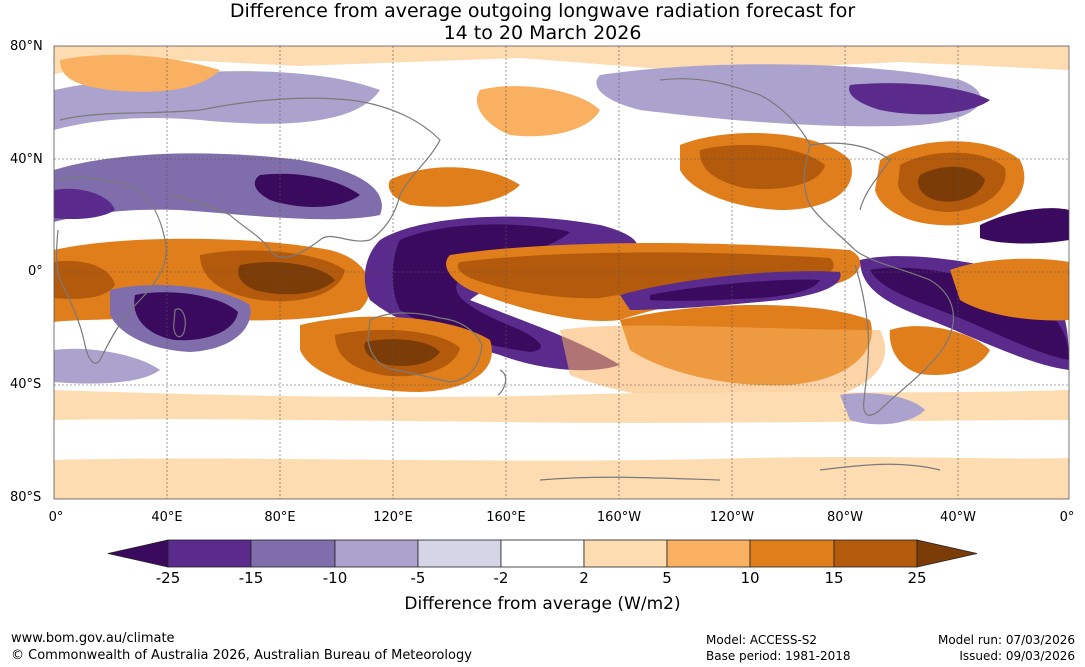 This screenshot has width=1085, height=667. What do you see at coordinates (723, 365) in the screenshot?
I see `region-spac-light` at bounding box center [723, 365].